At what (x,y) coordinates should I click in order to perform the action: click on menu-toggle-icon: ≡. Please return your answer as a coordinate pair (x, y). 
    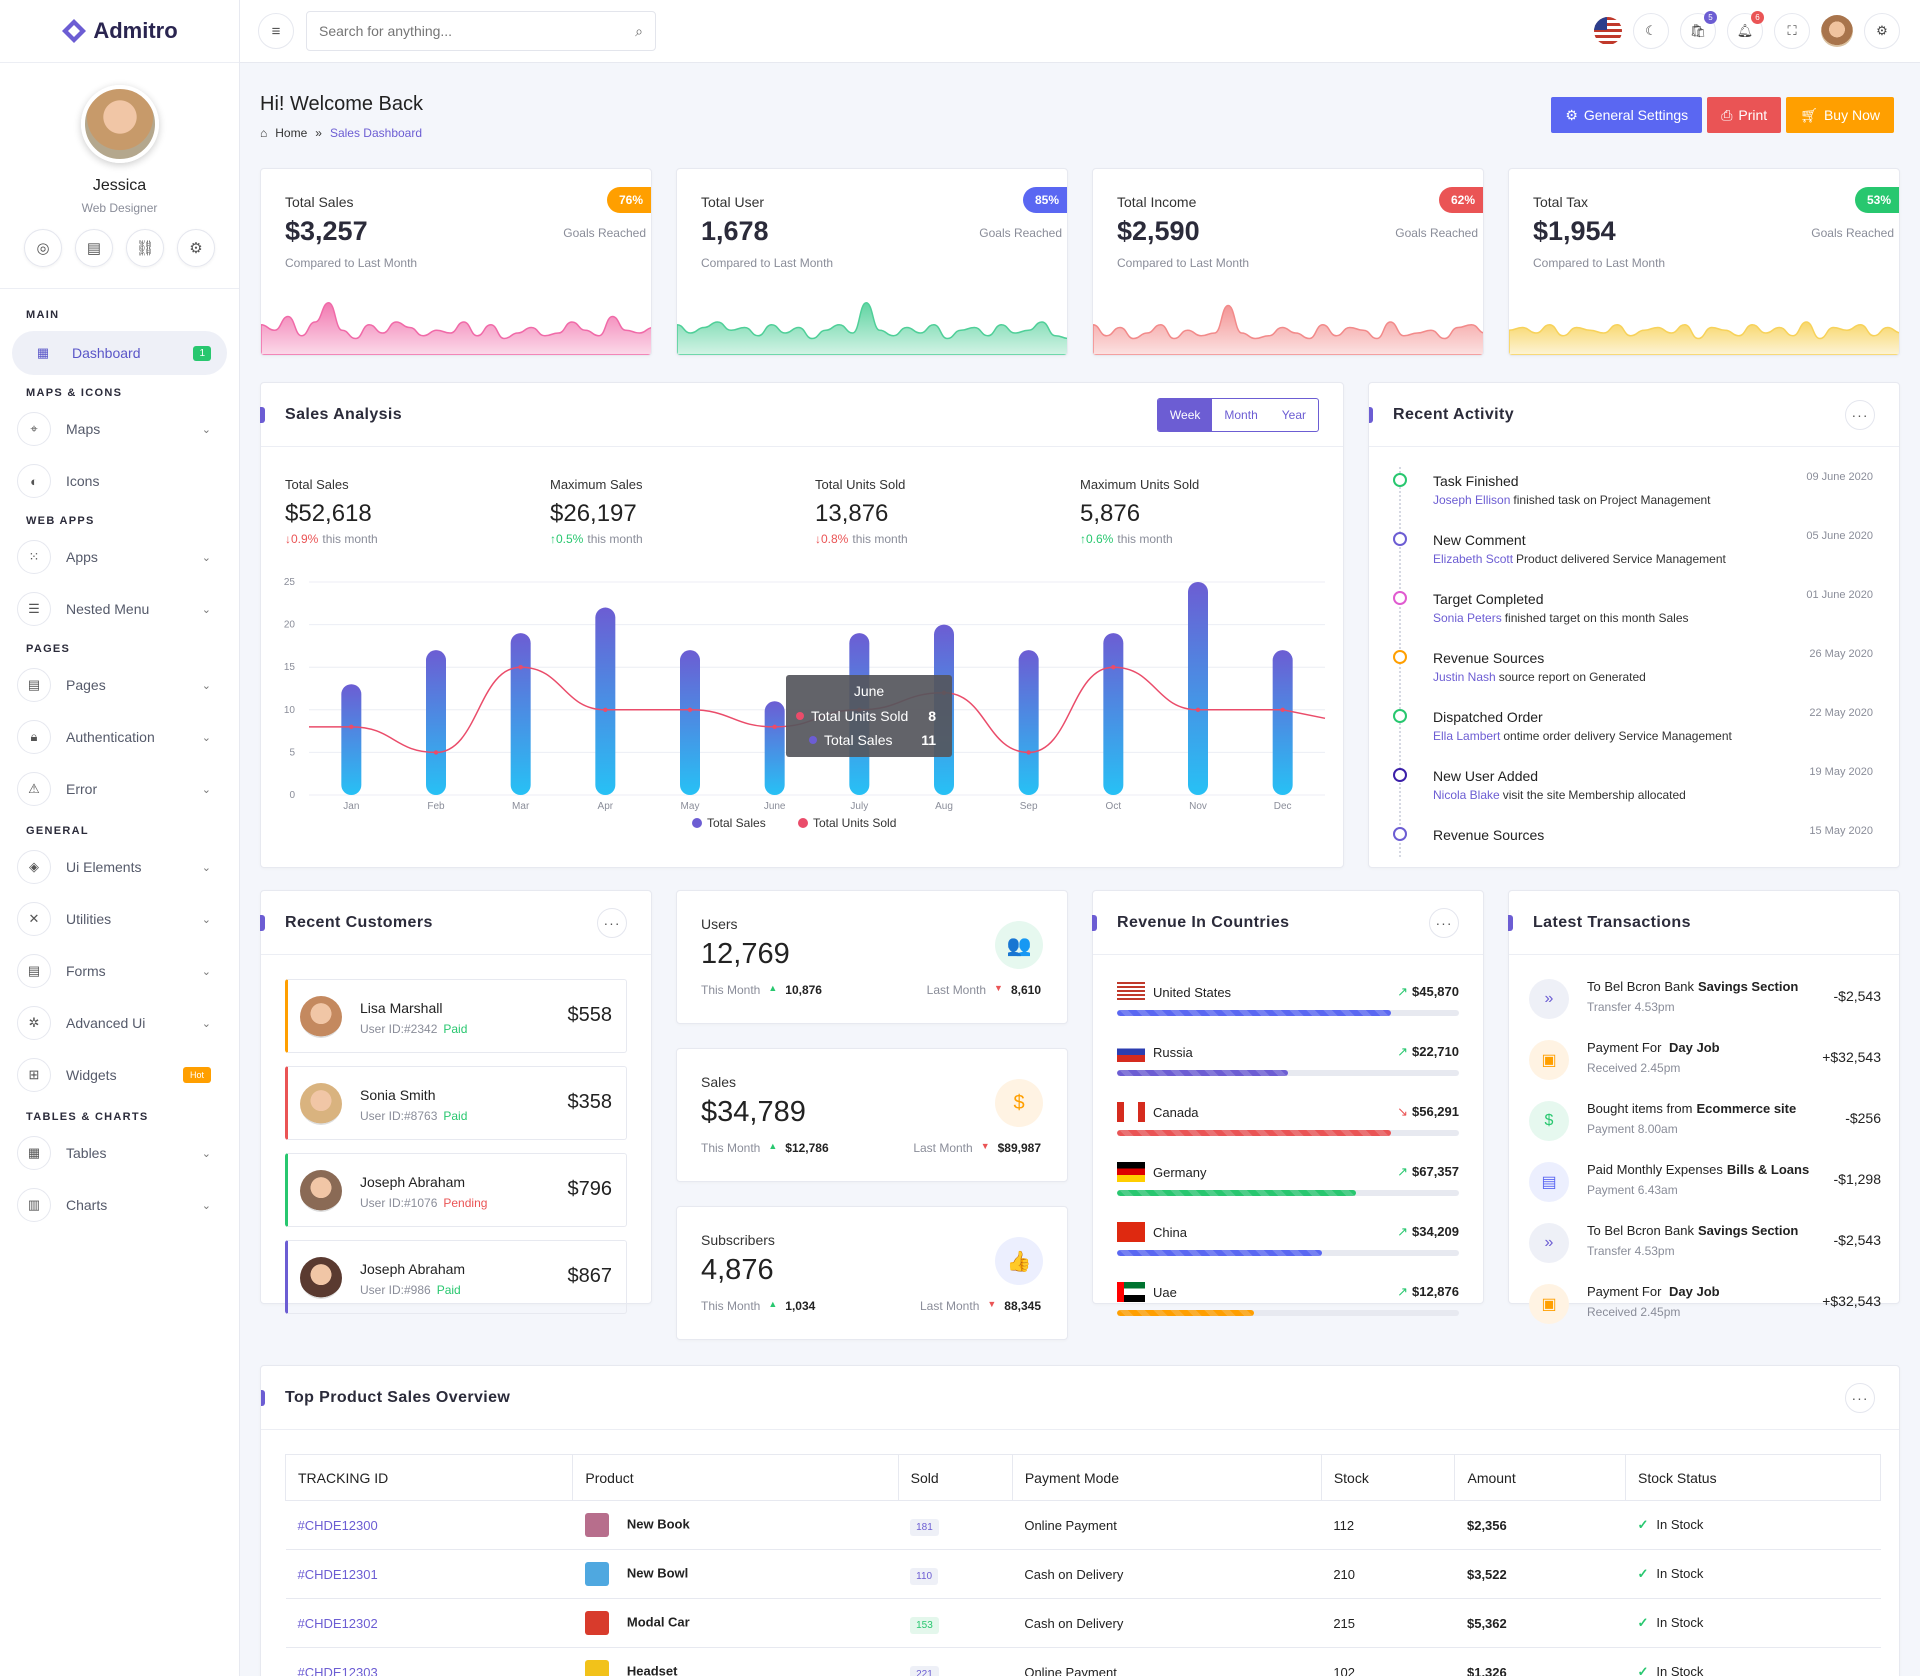
    Looking at the image, I should click on (276, 31).